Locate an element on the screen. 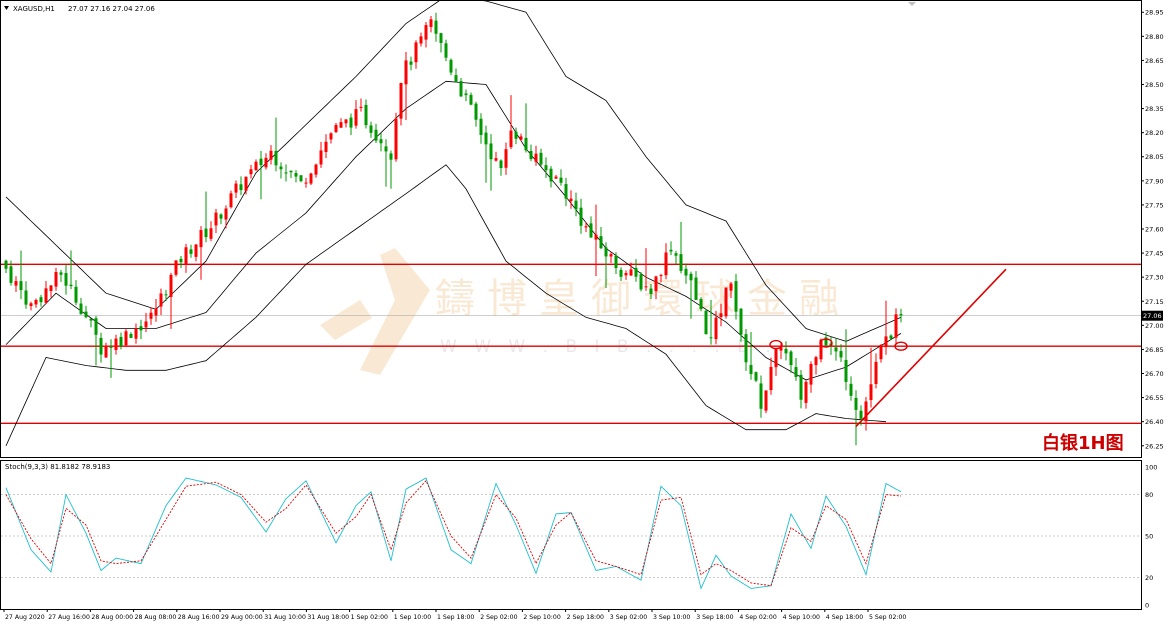 The height and width of the screenshot is (631, 1170). time-tick-label: 31 Aug 18:00 is located at coordinates (328, 617).